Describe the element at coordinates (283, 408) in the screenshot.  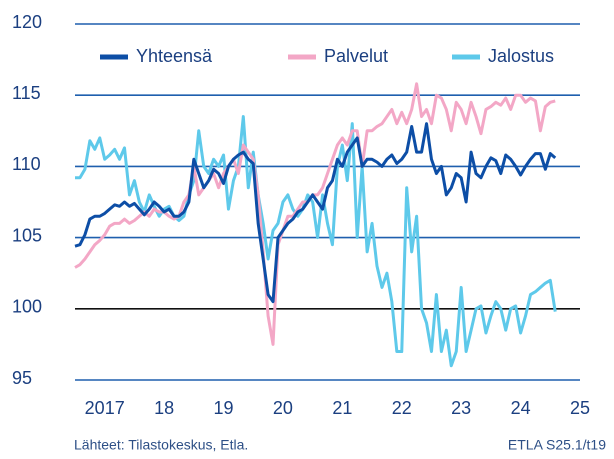
I see `x-tick-label: 20` at that location.